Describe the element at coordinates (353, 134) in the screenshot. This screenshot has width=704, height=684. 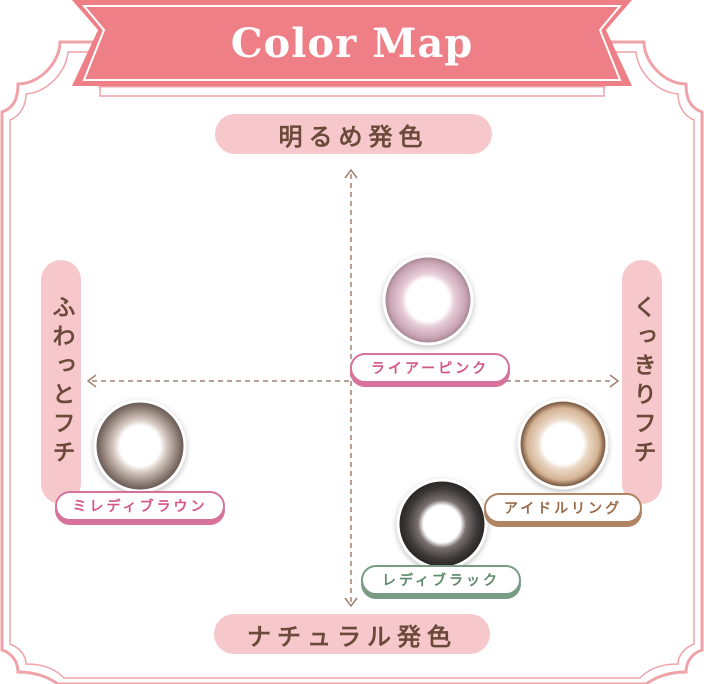
I see `axis-label-top: 明るめ発色` at that location.